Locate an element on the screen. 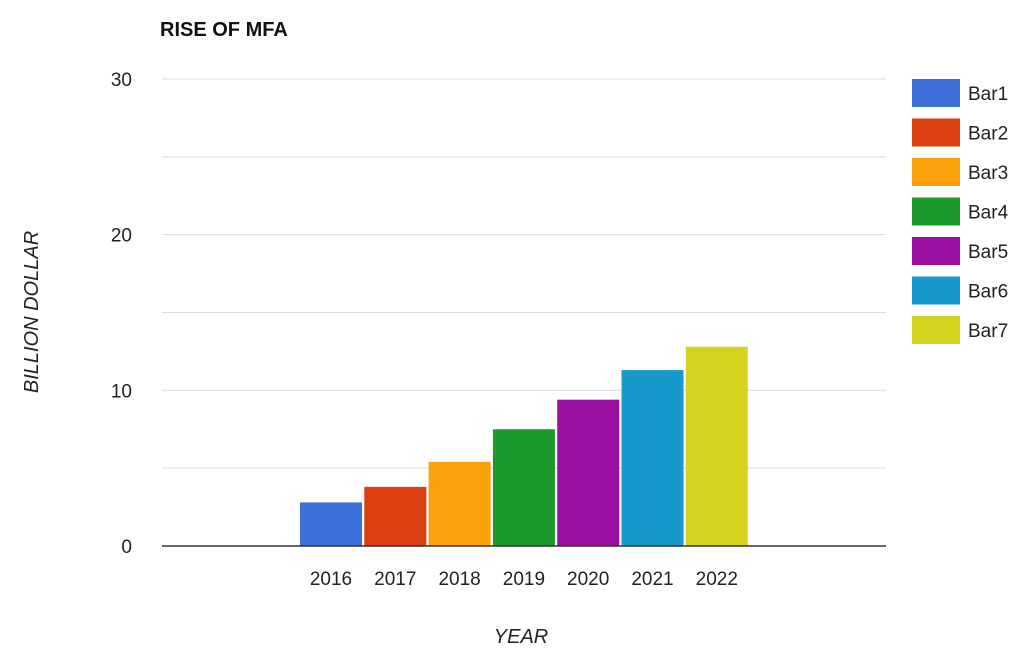 The width and height of the screenshot is (1029, 651). legend-label: Bar2 is located at coordinates (988, 134).